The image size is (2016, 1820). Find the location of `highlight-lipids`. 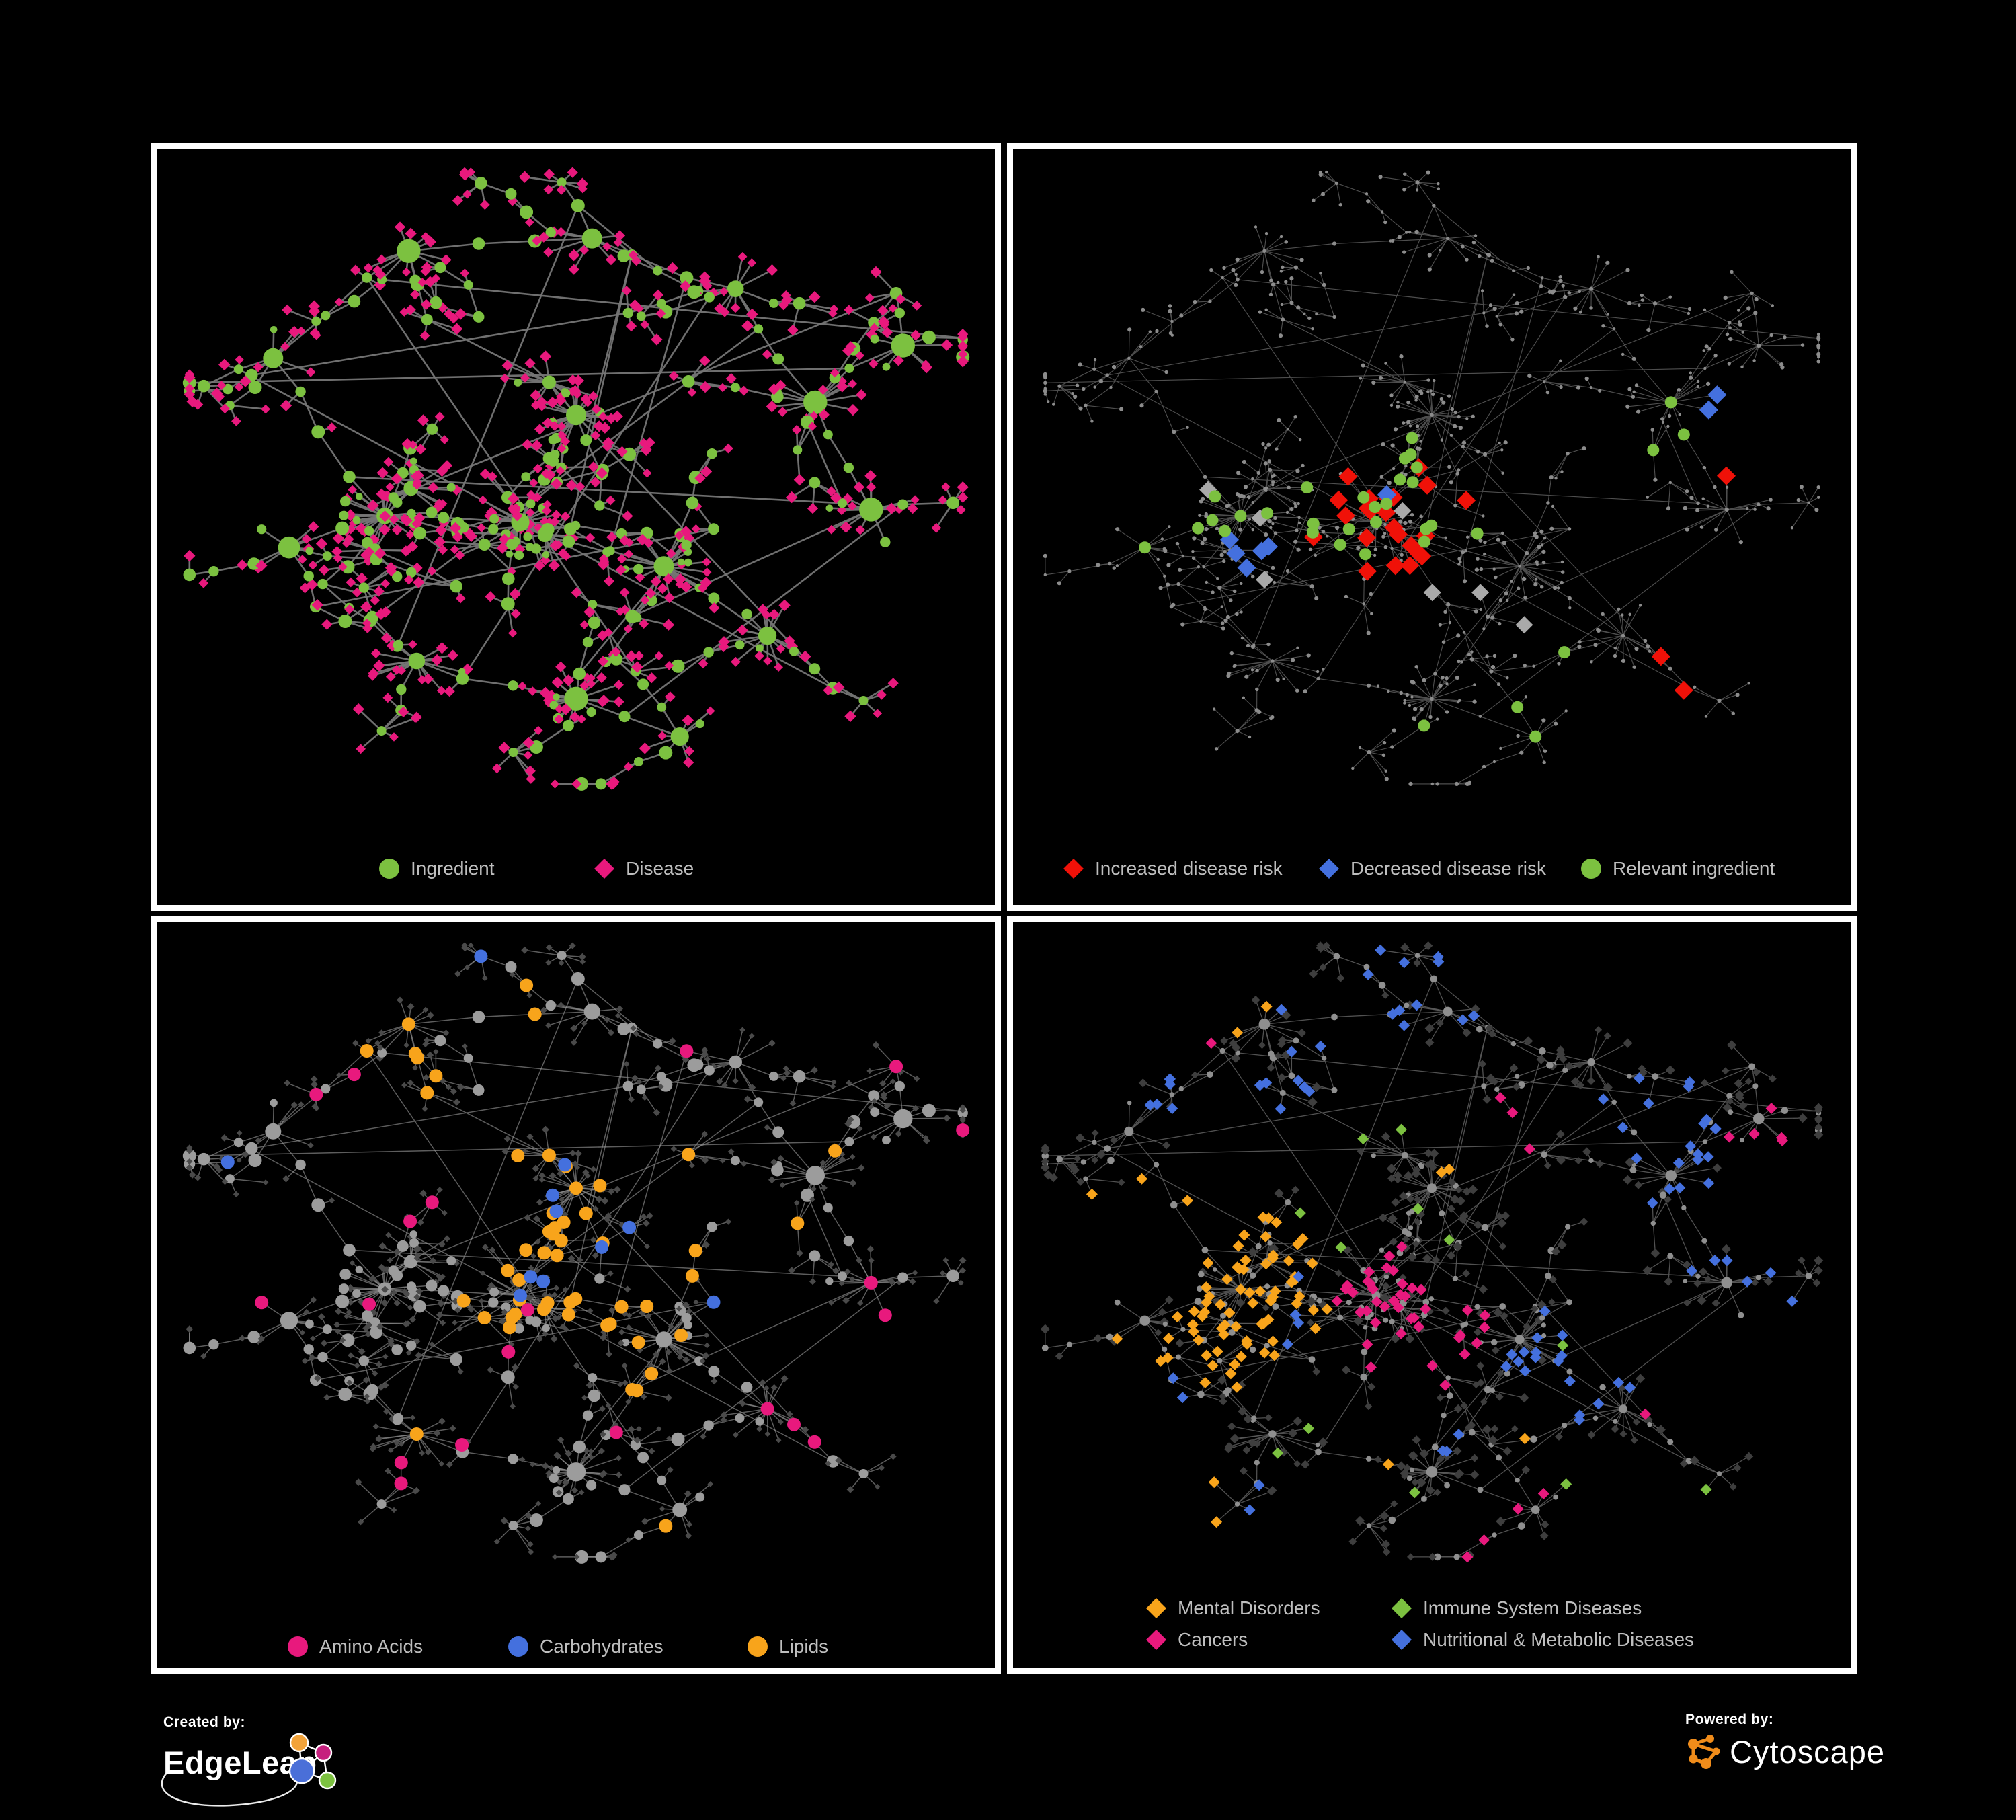

highlight-lipids is located at coordinates (601, 1255).